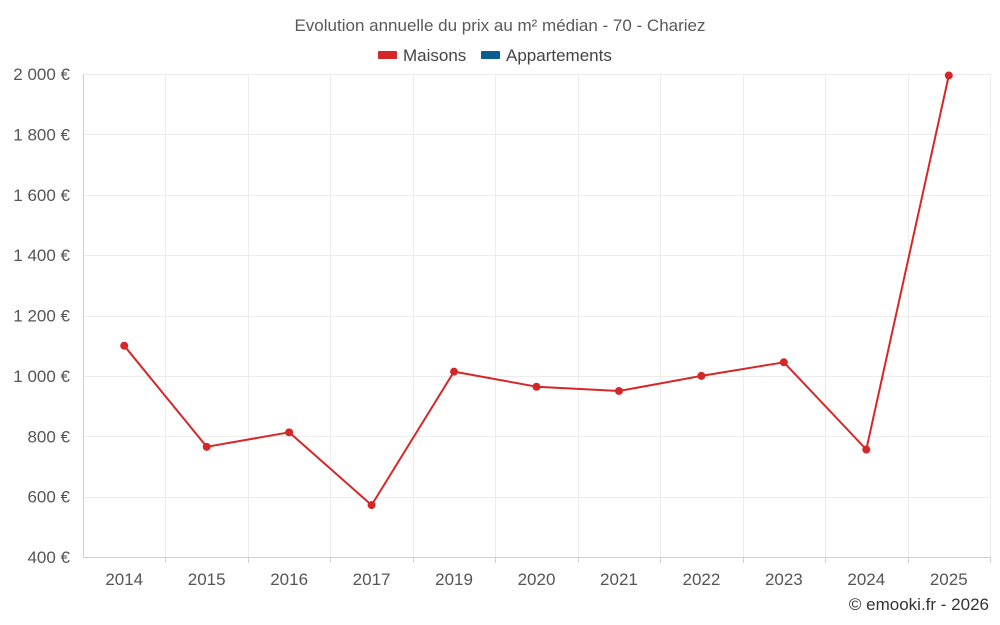  I want to click on y-tick-label: 1 200 €, so click(41, 316).